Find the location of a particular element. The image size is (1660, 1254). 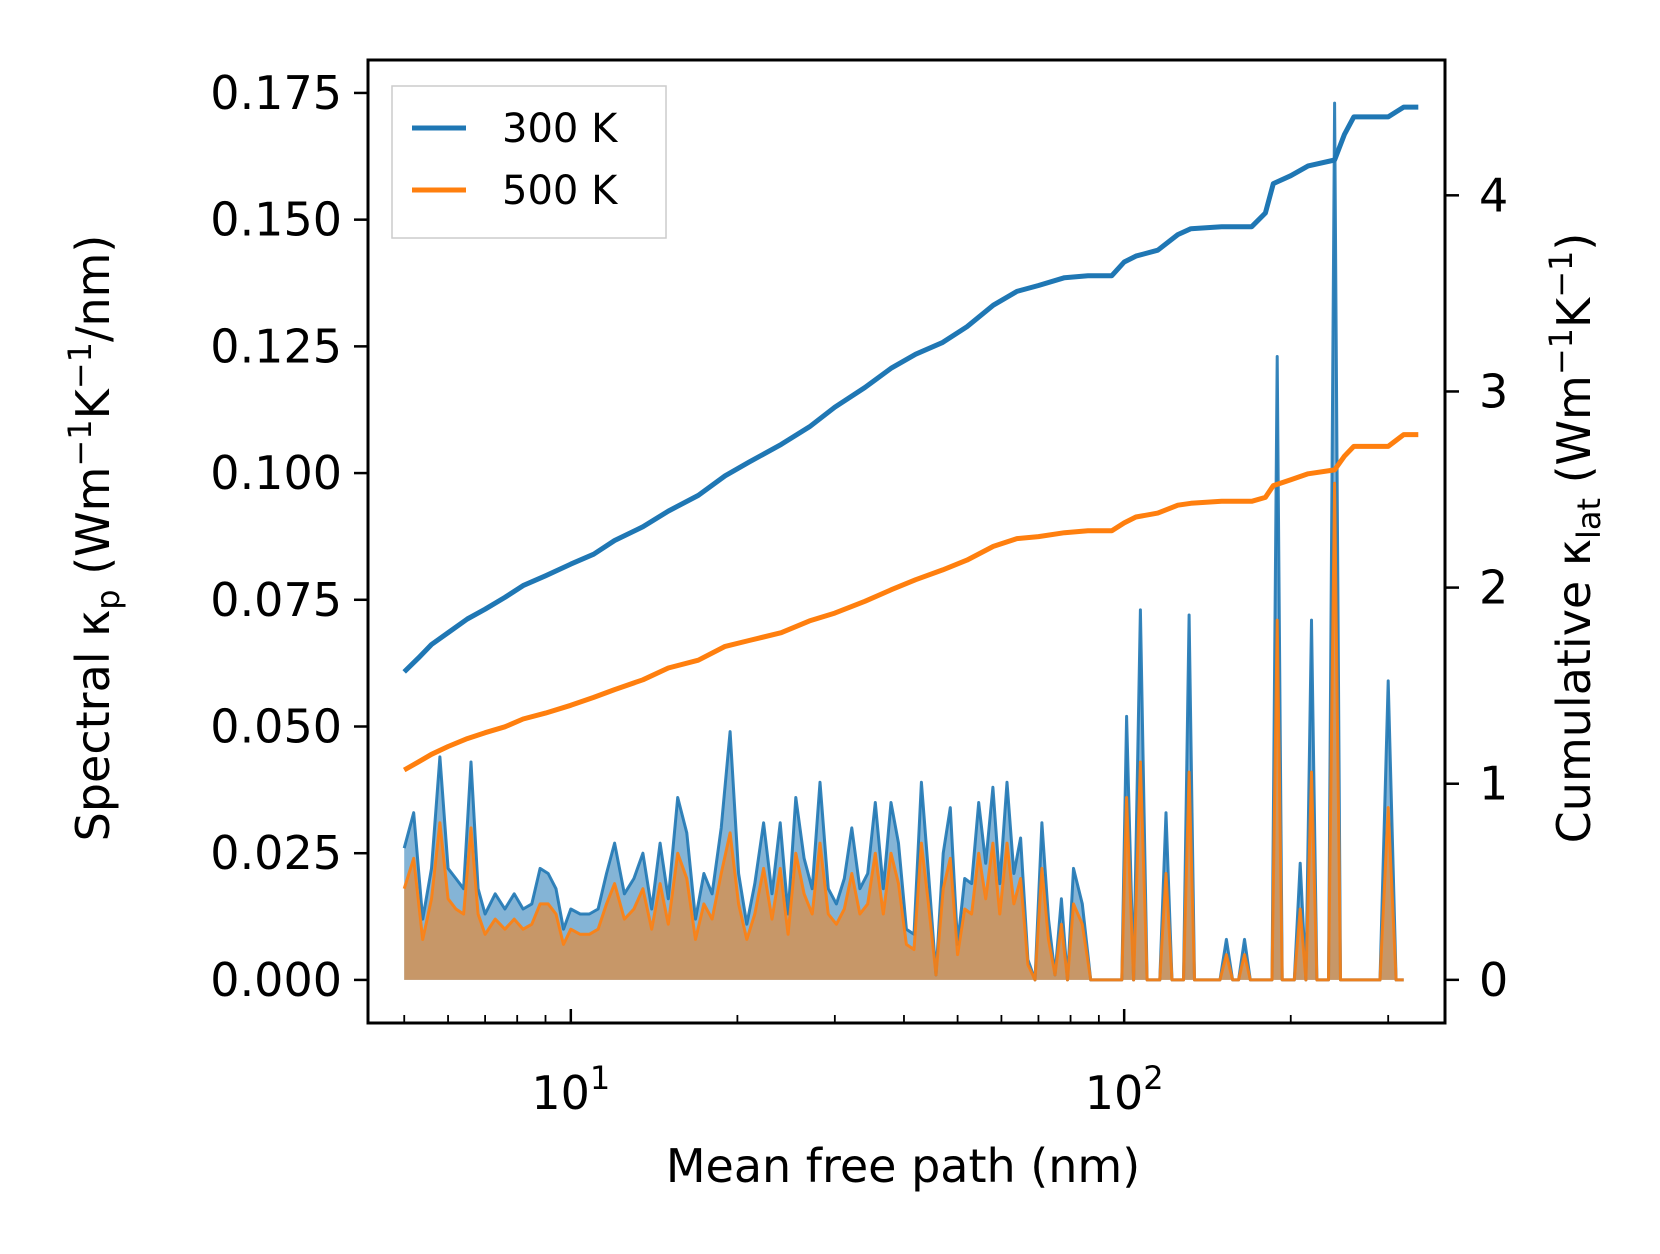

right-y-tick-label: 3 is located at coordinates (1493, 391).